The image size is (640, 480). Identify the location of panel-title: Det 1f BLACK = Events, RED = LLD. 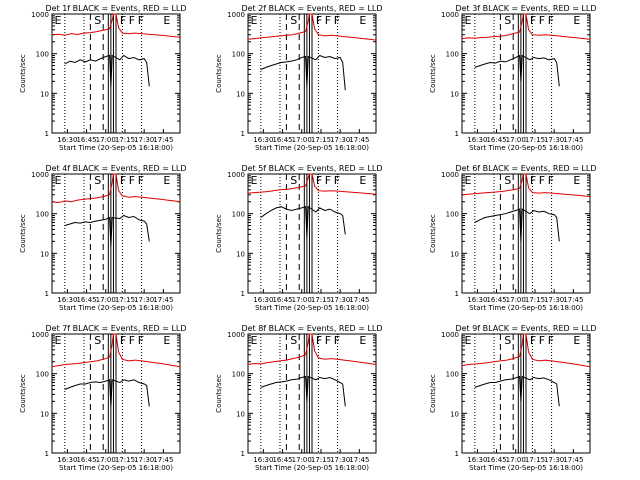
(115, 8).